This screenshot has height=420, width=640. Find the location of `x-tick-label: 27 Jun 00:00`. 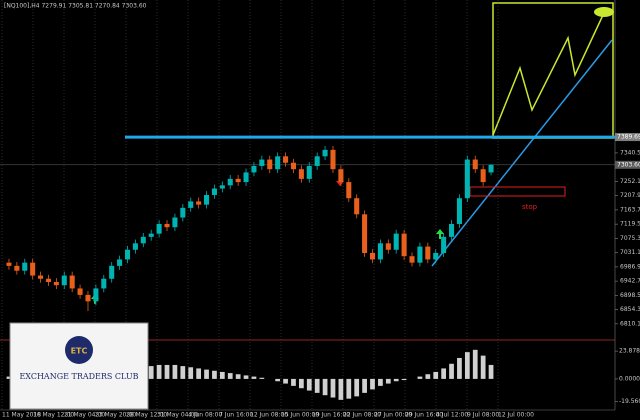

x-tick-label: 27 Jun 00:00 is located at coordinates (393, 415).